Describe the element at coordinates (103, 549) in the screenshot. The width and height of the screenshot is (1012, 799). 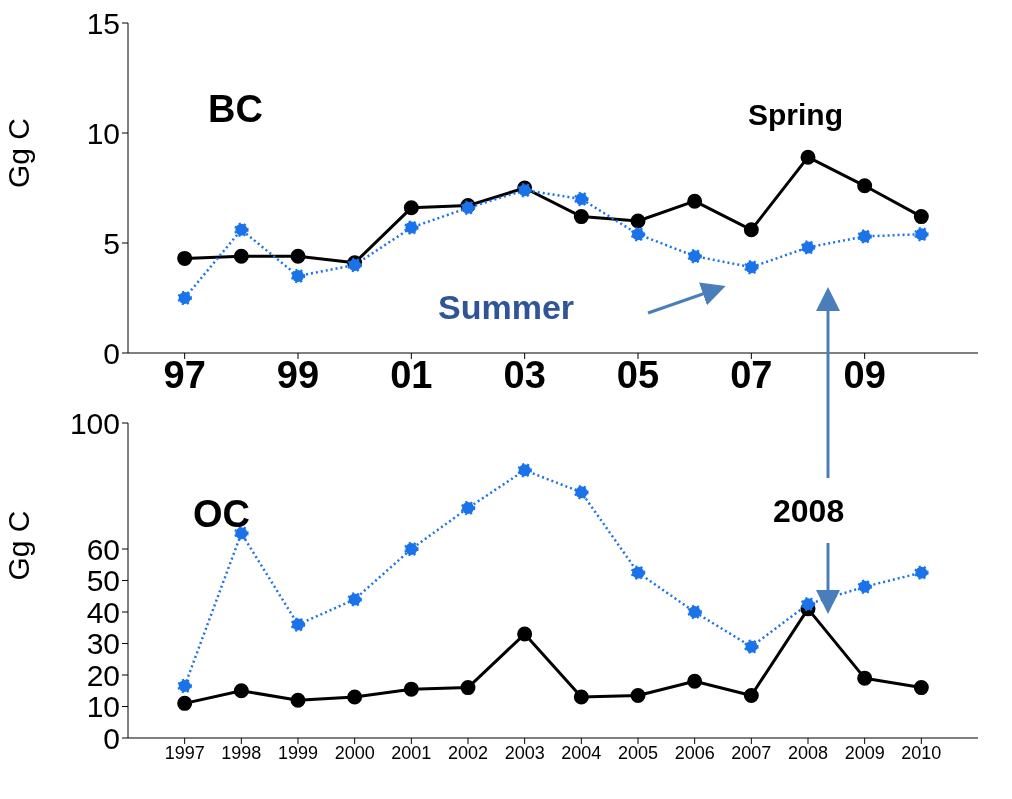
I see `y-tick-label: 60` at that location.